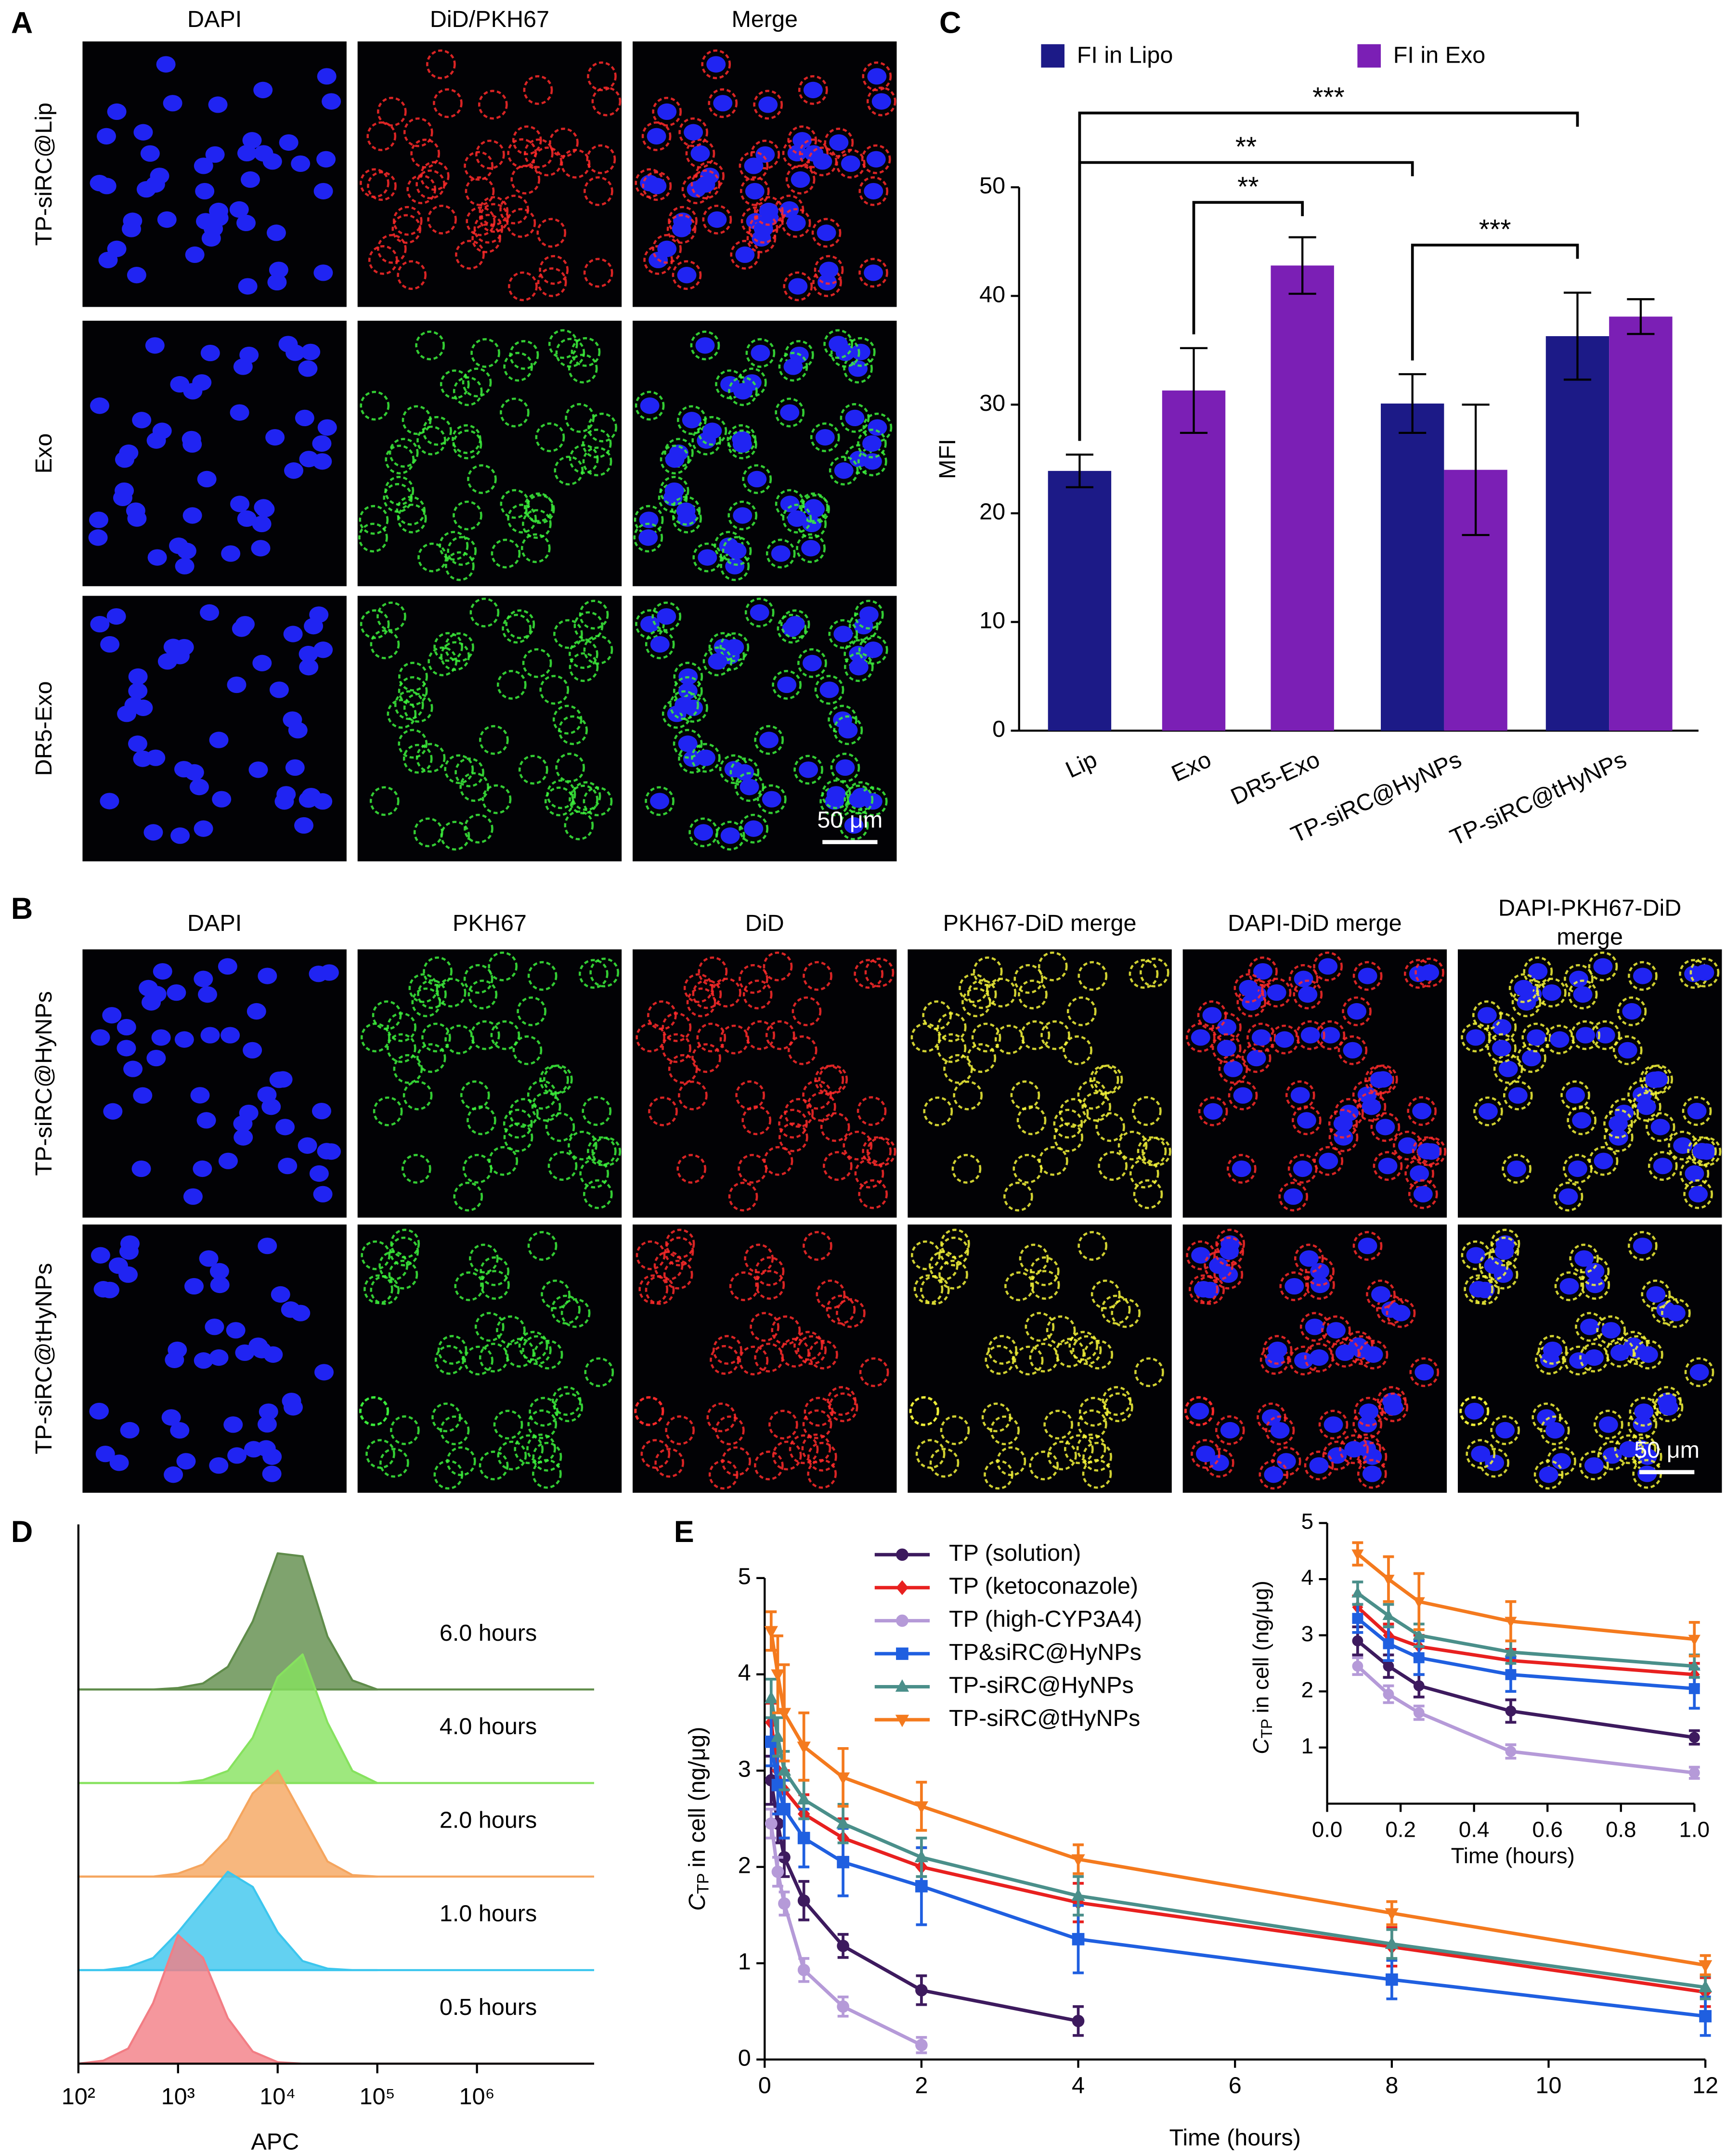 Image resolution: width=1726 pixels, height=2156 pixels. What do you see at coordinates (1045, 1718) in the screenshot?
I see `legend-label: TP-siRC@tHyNPs` at bounding box center [1045, 1718].